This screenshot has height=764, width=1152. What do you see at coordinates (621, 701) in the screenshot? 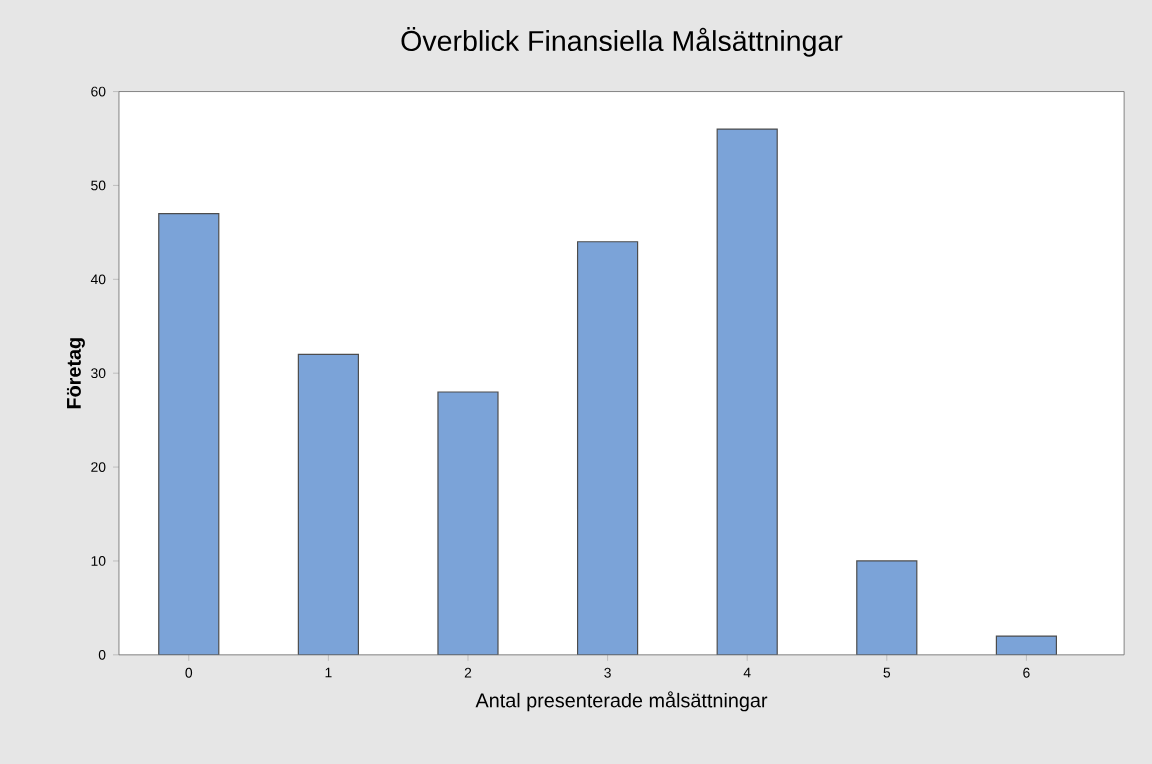
I see `x-axis-title: Antal presenterade målsättningar` at bounding box center [621, 701].